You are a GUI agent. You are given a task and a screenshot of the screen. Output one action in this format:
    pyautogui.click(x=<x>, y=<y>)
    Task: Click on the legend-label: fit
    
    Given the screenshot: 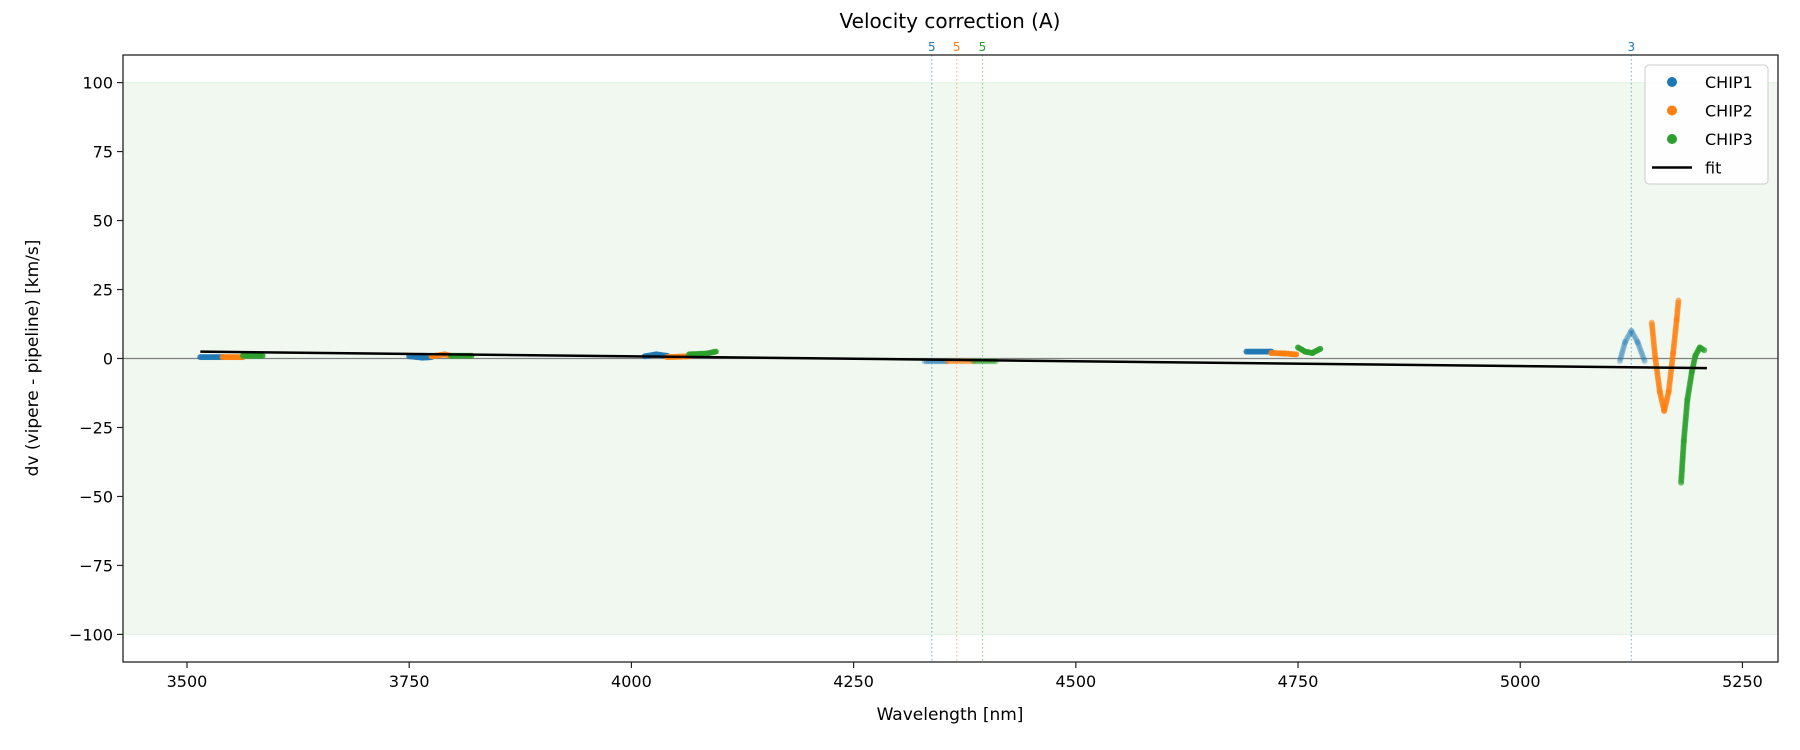 What is the action you would take?
    pyautogui.click(x=1713, y=168)
    